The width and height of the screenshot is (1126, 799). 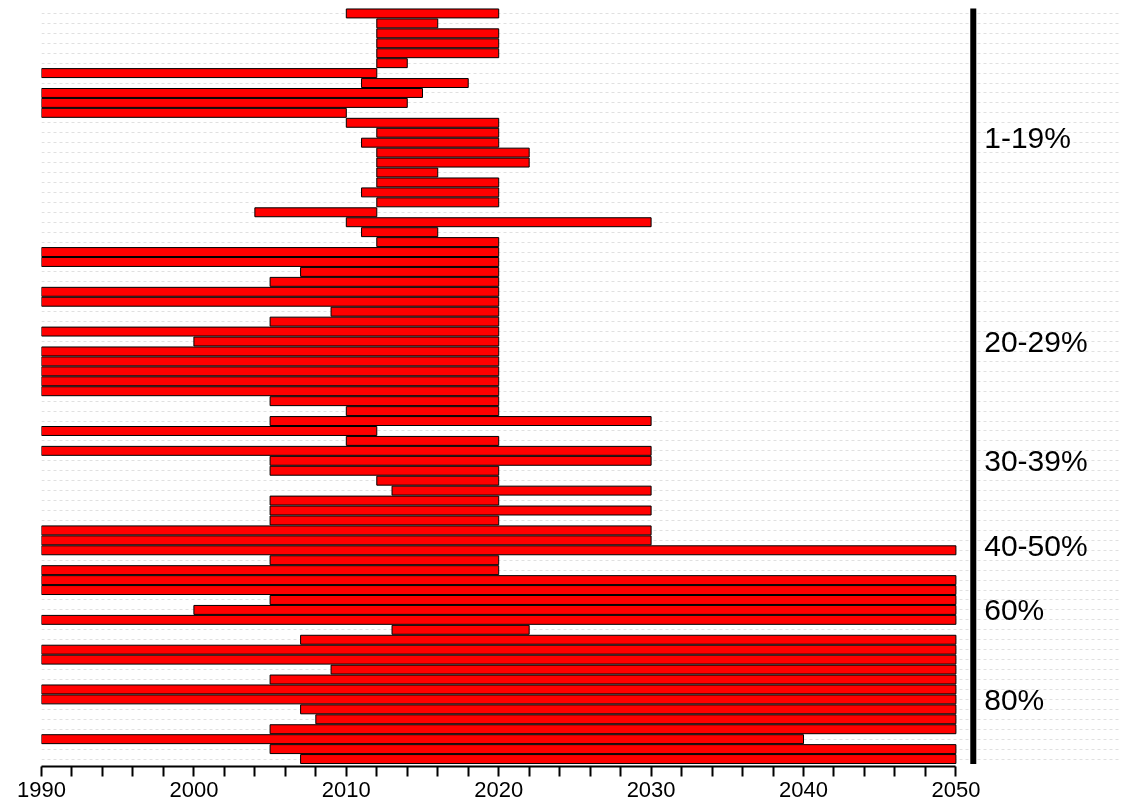 What do you see at coordinates (1036, 545) in the screenshot?
I see `text: 40-50%` at bounding box center [1036, 545].